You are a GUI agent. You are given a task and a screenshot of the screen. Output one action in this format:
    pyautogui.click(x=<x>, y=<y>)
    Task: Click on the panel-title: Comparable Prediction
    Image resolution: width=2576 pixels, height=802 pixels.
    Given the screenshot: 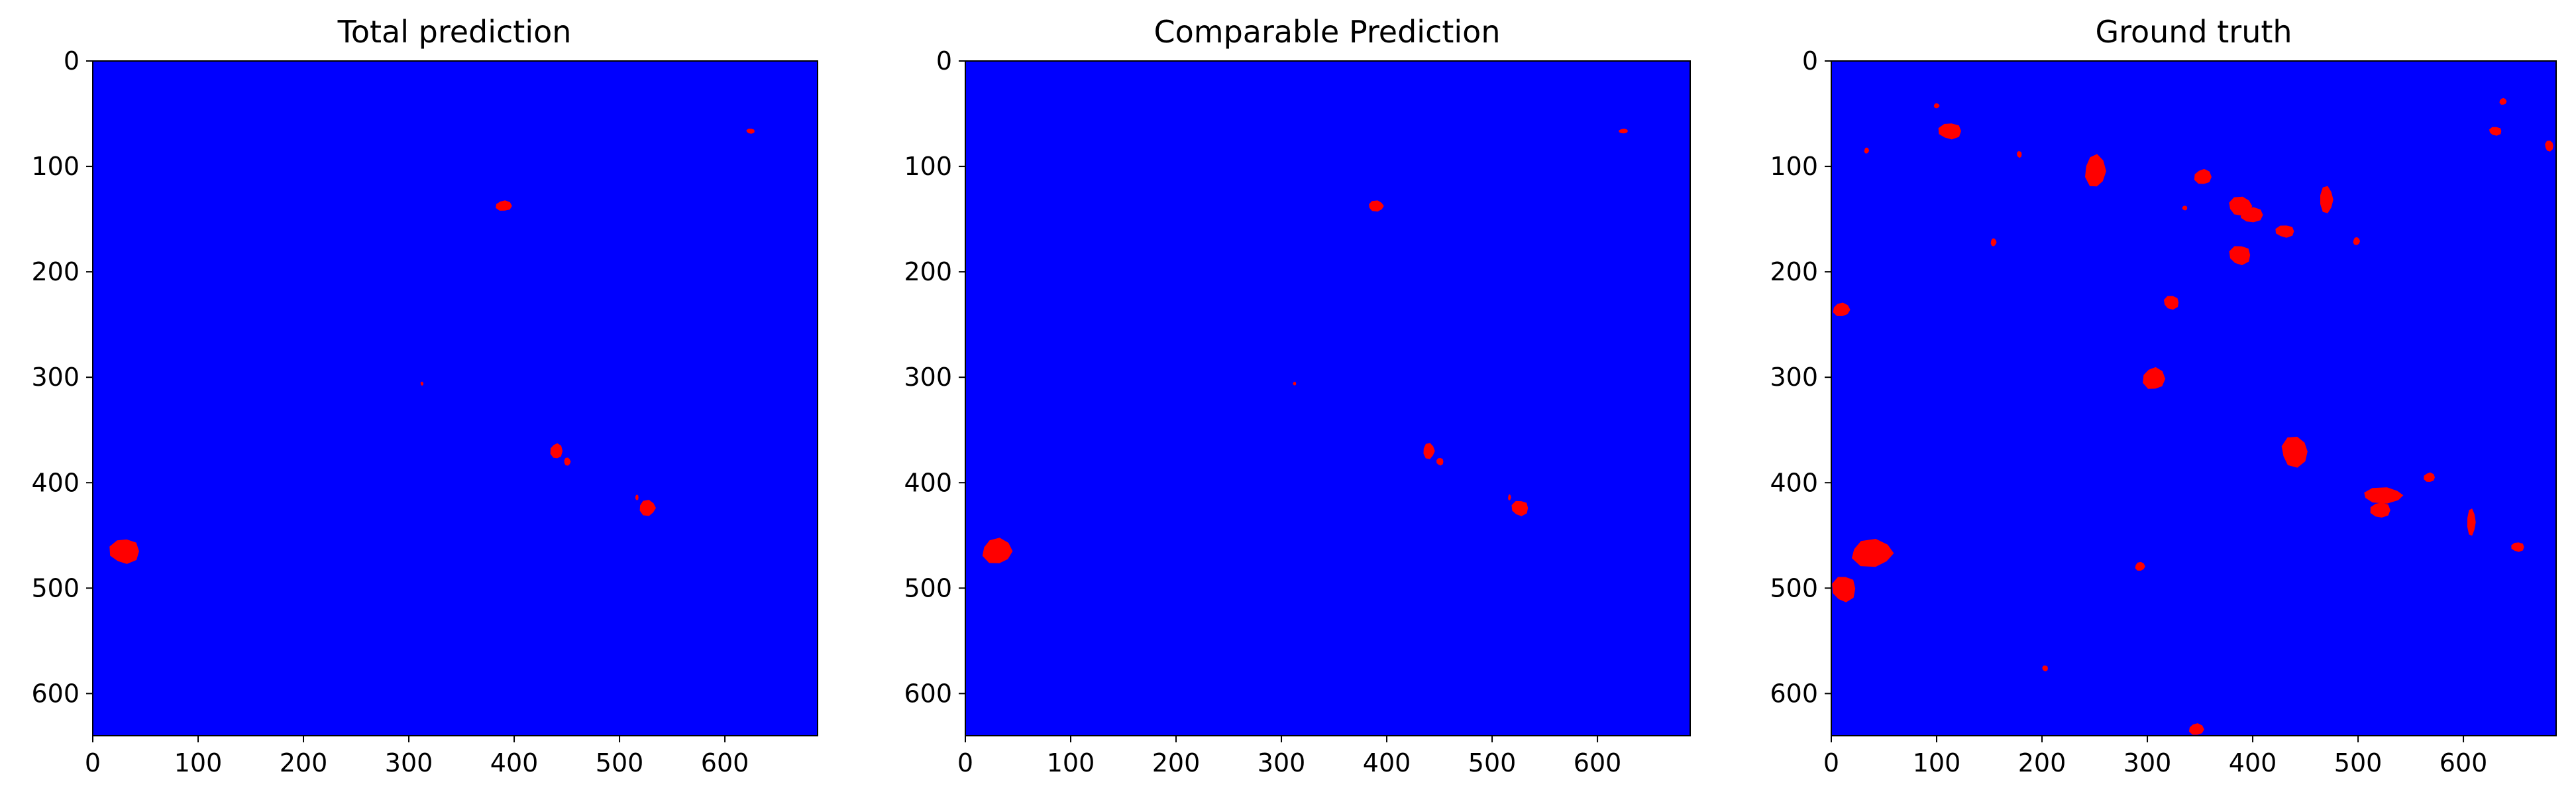 What is the action you would take?
    pyautogui.click(x=1327, y=32)
    